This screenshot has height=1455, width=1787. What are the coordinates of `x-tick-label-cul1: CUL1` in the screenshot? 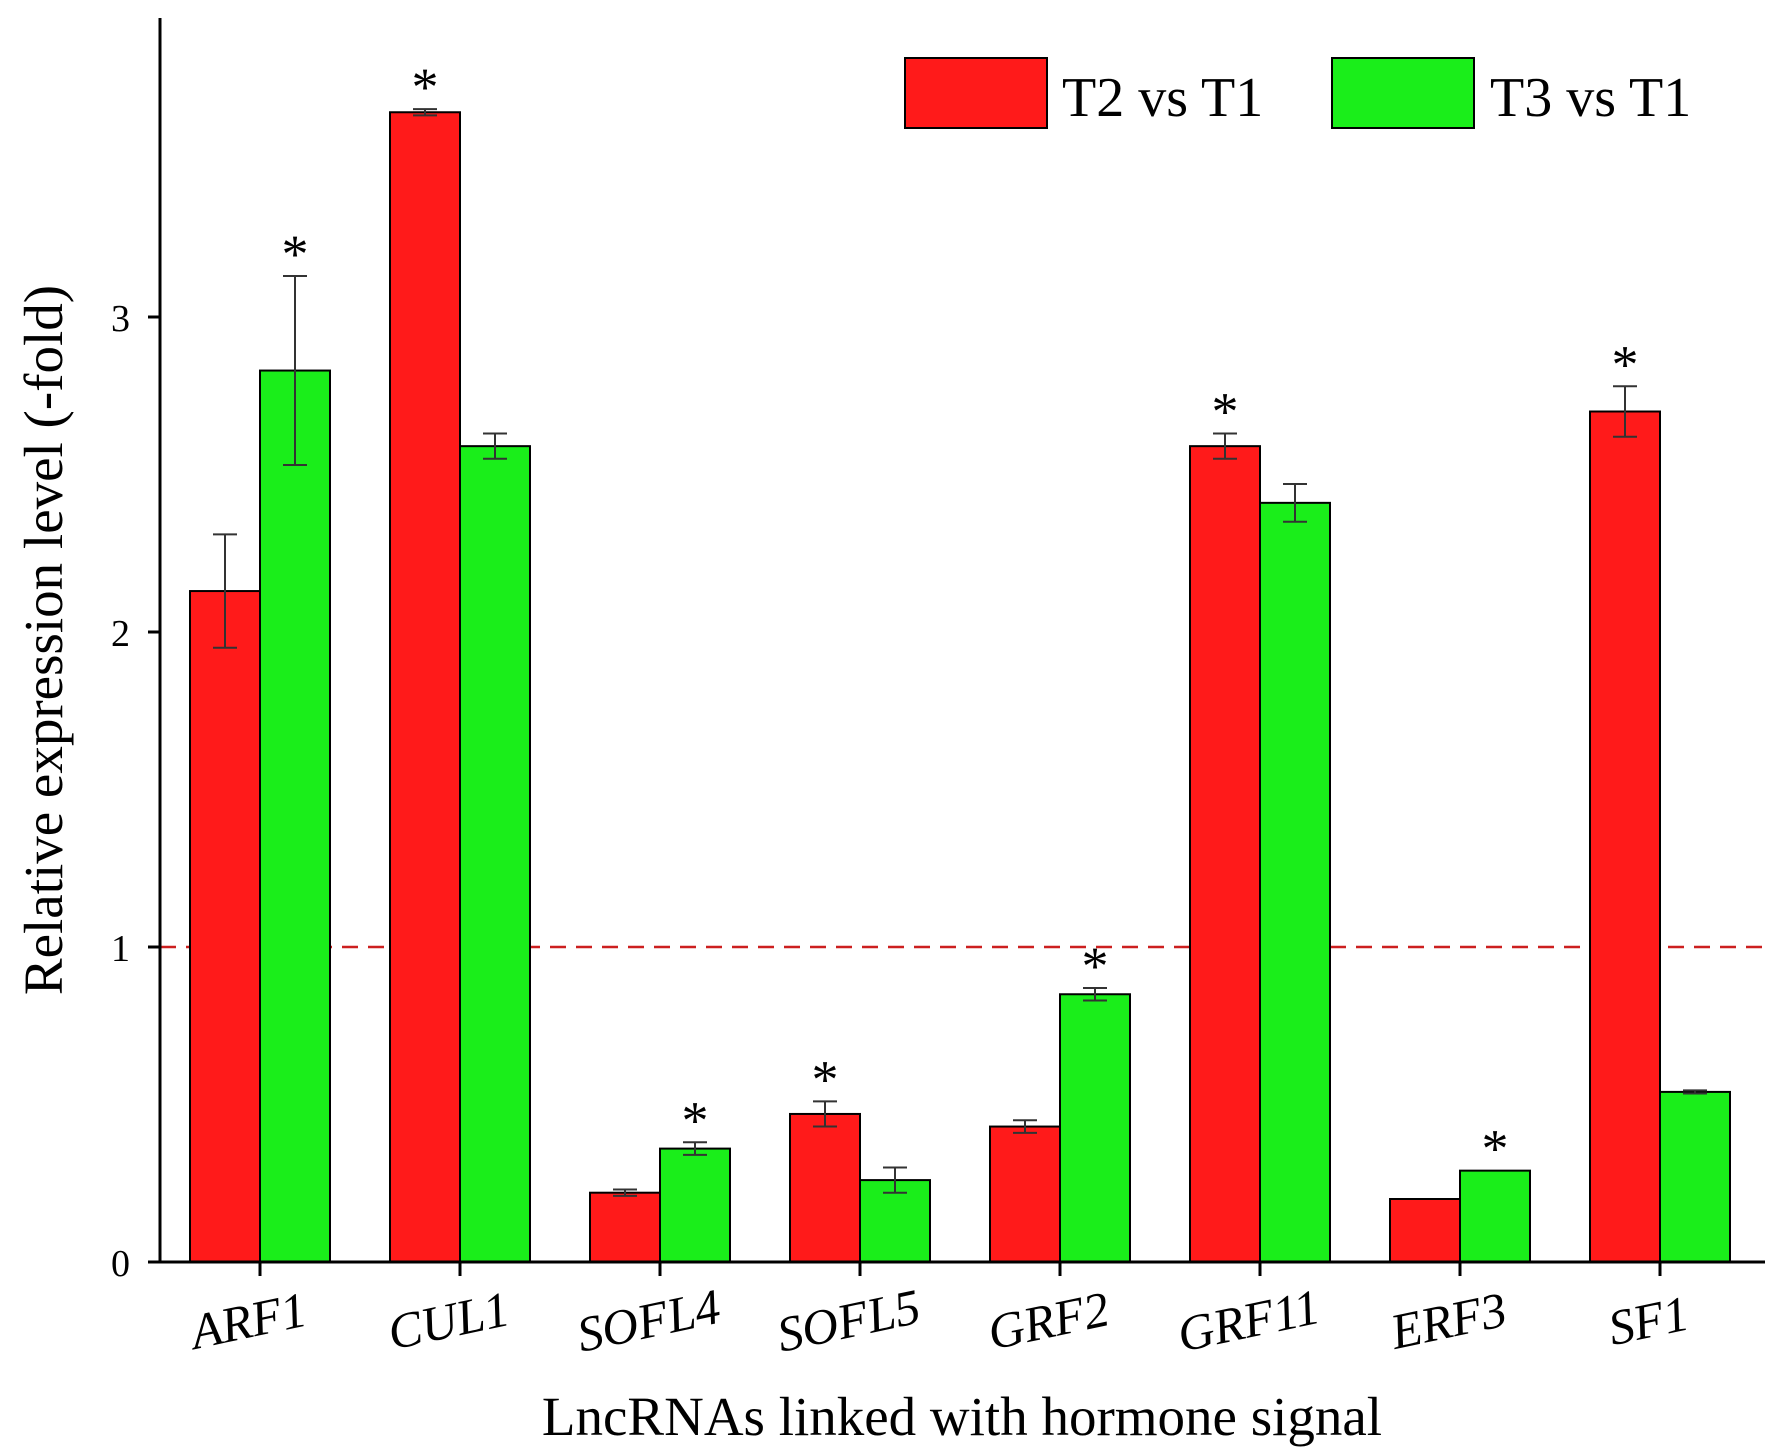 It's located at (448, 1320).